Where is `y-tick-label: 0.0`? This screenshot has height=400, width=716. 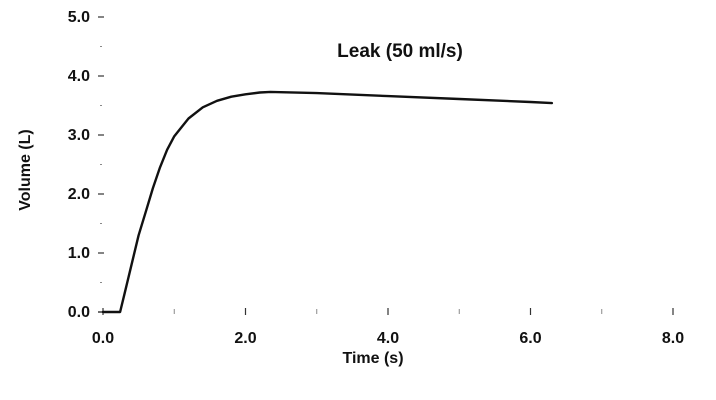 y-tick-label: 0.0 is located at coordinates (79, 312).